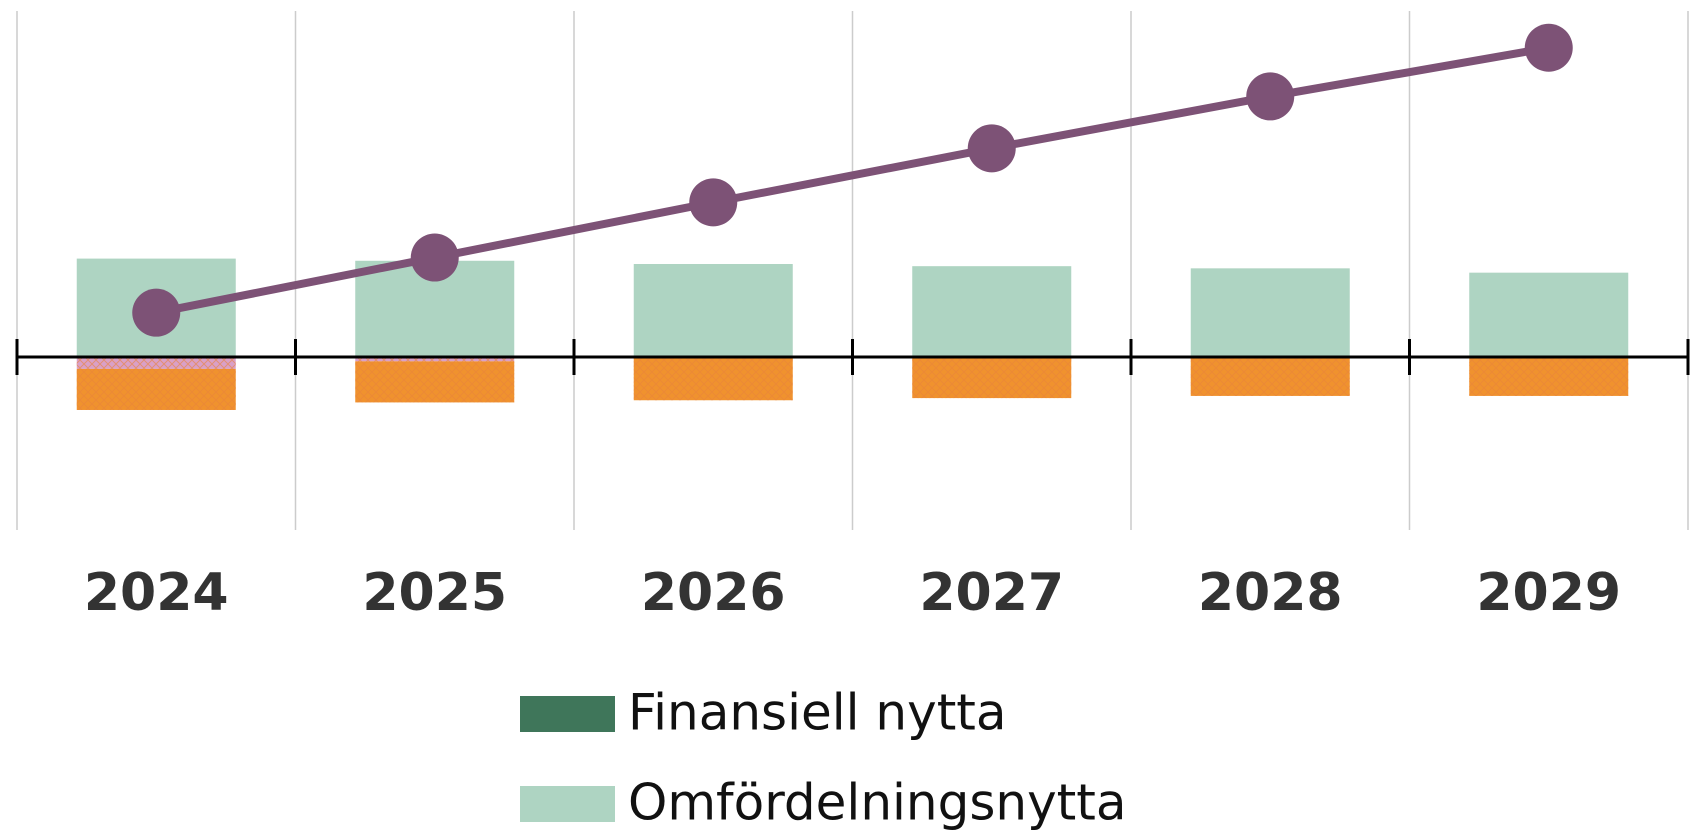 The height and width of the screenshot is (836, 1706). What do you see at coordinates (1548, 593) in the screenshot?
I see `x-tick-label: 2029` at bounding box center [1548, 593].